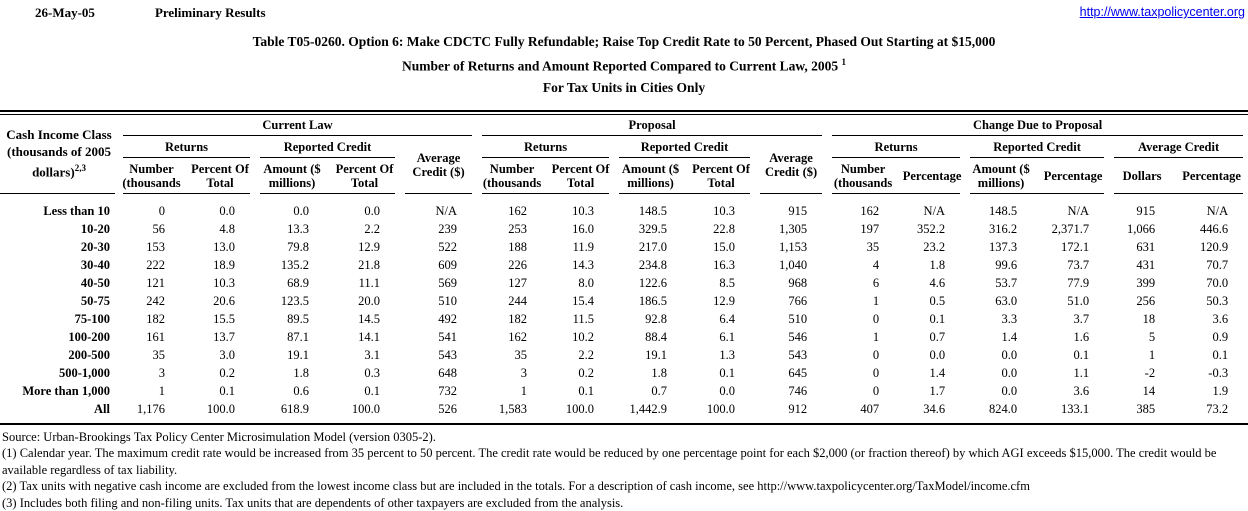  Describe the element at coordinates (220, 265) in the screenshot. I see `data-cell: 18.9` at that location.